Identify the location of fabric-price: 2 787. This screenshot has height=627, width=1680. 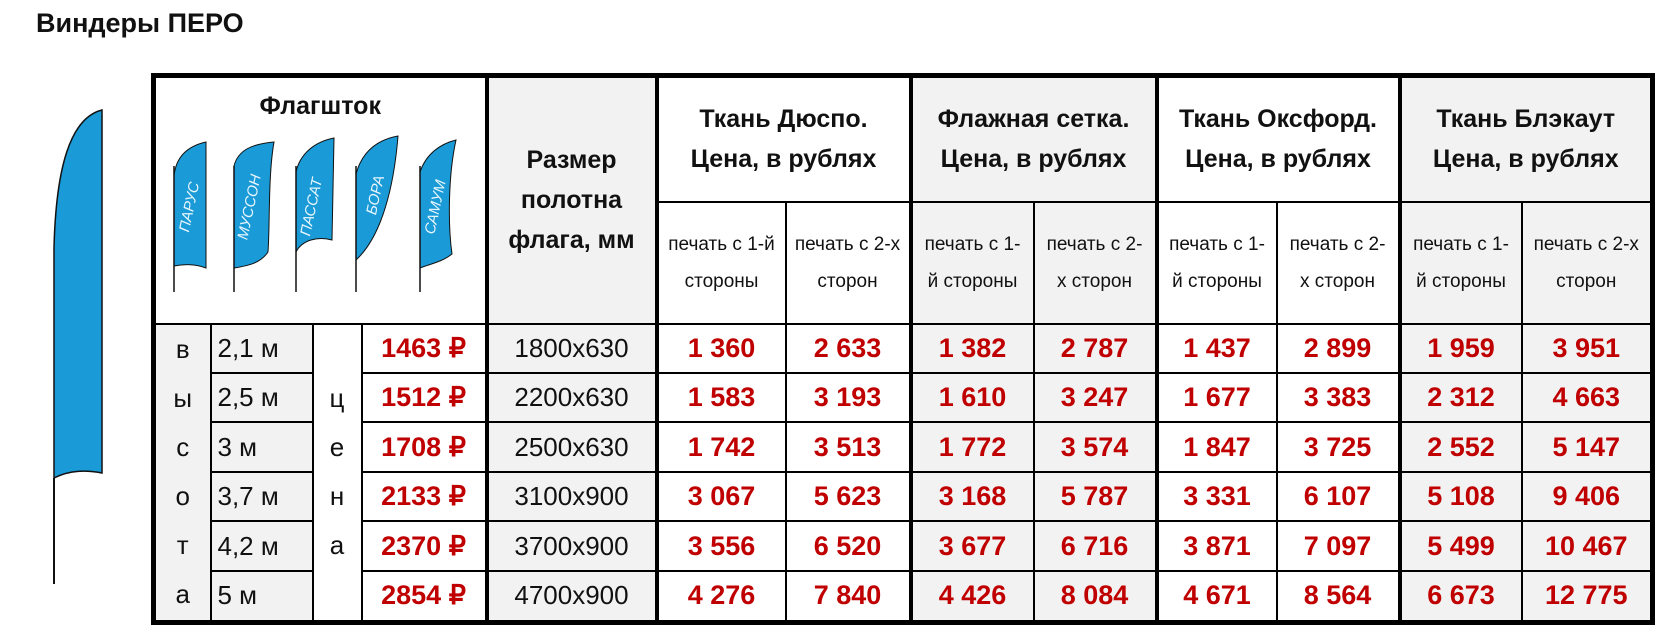
(1095, 348).